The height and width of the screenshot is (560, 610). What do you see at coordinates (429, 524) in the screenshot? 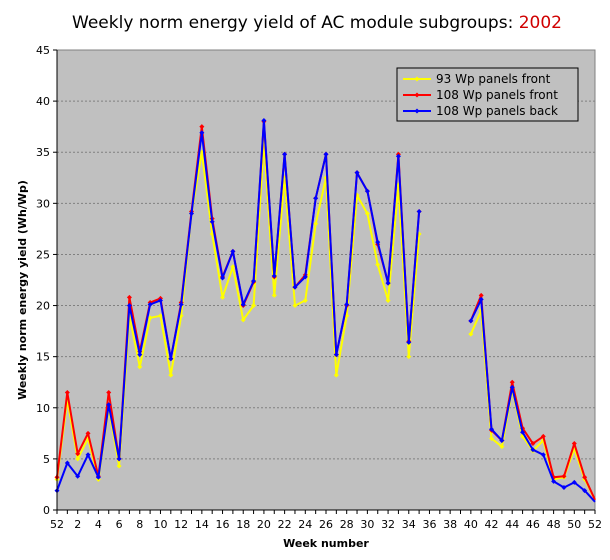
I see `x-tick-label: 36` at bounding box center [429, 524].